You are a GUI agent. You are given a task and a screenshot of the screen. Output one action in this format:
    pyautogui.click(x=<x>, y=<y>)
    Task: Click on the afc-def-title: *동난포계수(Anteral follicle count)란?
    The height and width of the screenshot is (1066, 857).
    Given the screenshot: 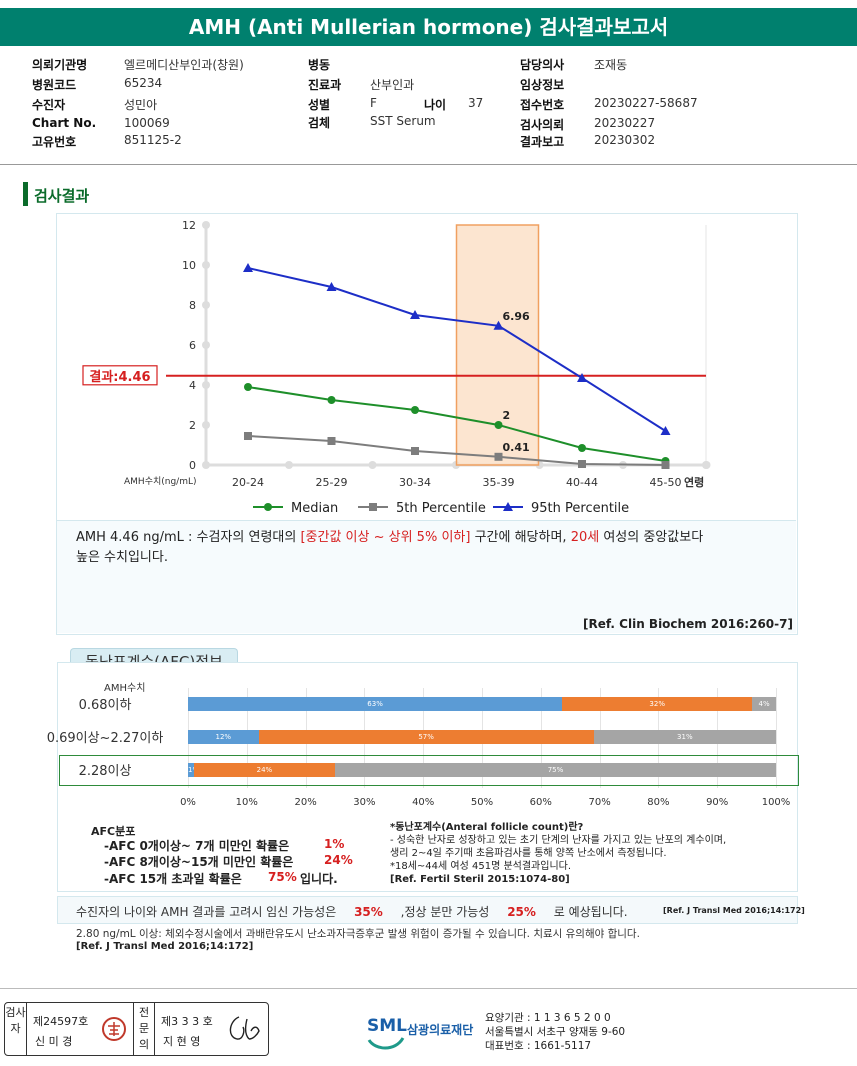 What is the action you would take?
    pyautogui.click(x=487, y=827)
    